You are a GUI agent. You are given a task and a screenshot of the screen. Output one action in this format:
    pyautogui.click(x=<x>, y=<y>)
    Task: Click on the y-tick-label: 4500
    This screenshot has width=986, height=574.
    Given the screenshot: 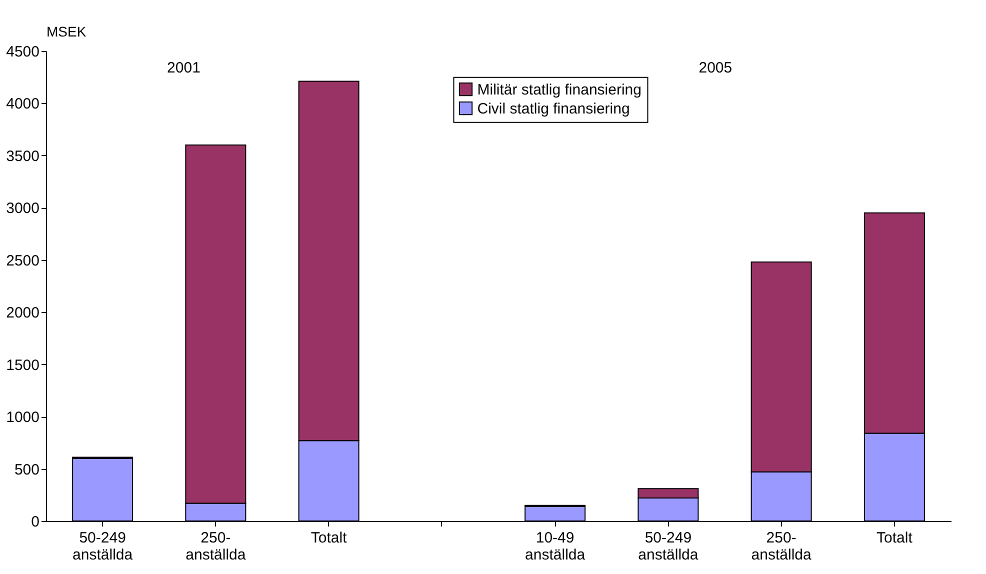 What is the action you would take?
    pyautogui.click(x=23, y=52)
    